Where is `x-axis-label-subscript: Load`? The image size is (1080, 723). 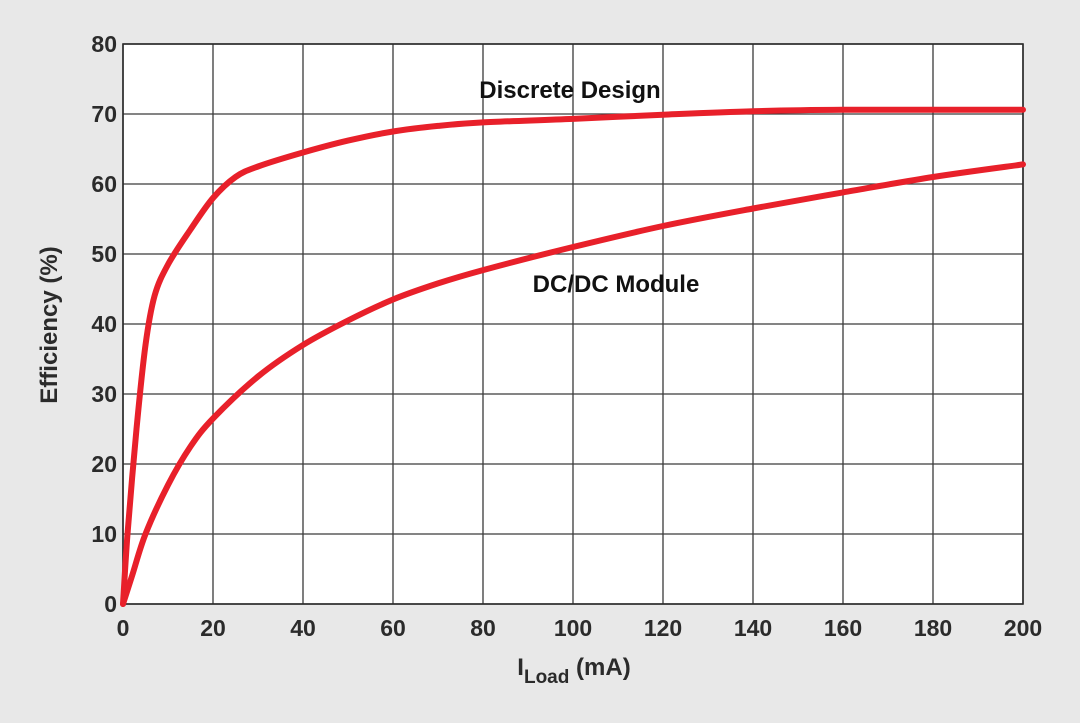
x-axis-label-subscript: Load is located at coordinates (546, 677).